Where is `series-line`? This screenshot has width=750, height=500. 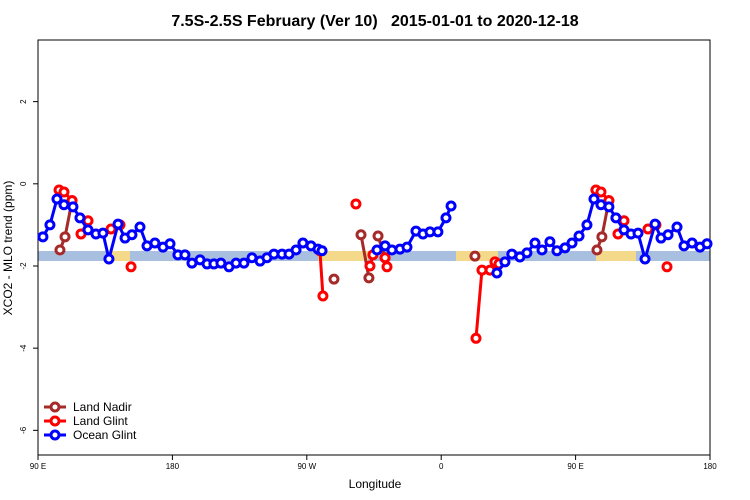
series-line is located at coordinates (321, 273).